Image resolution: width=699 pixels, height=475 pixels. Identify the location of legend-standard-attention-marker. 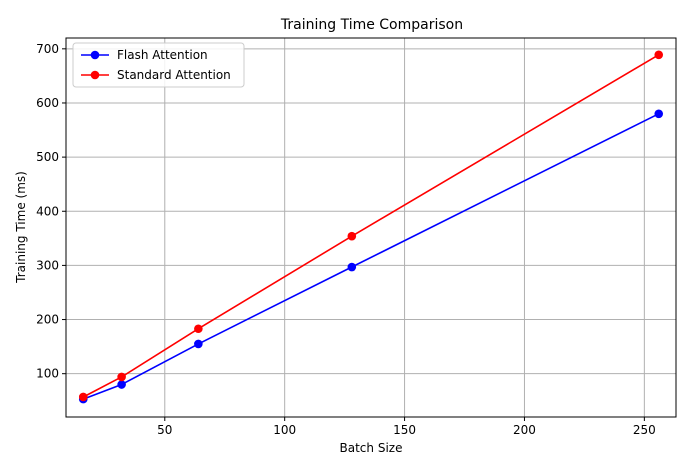
(95, 75).